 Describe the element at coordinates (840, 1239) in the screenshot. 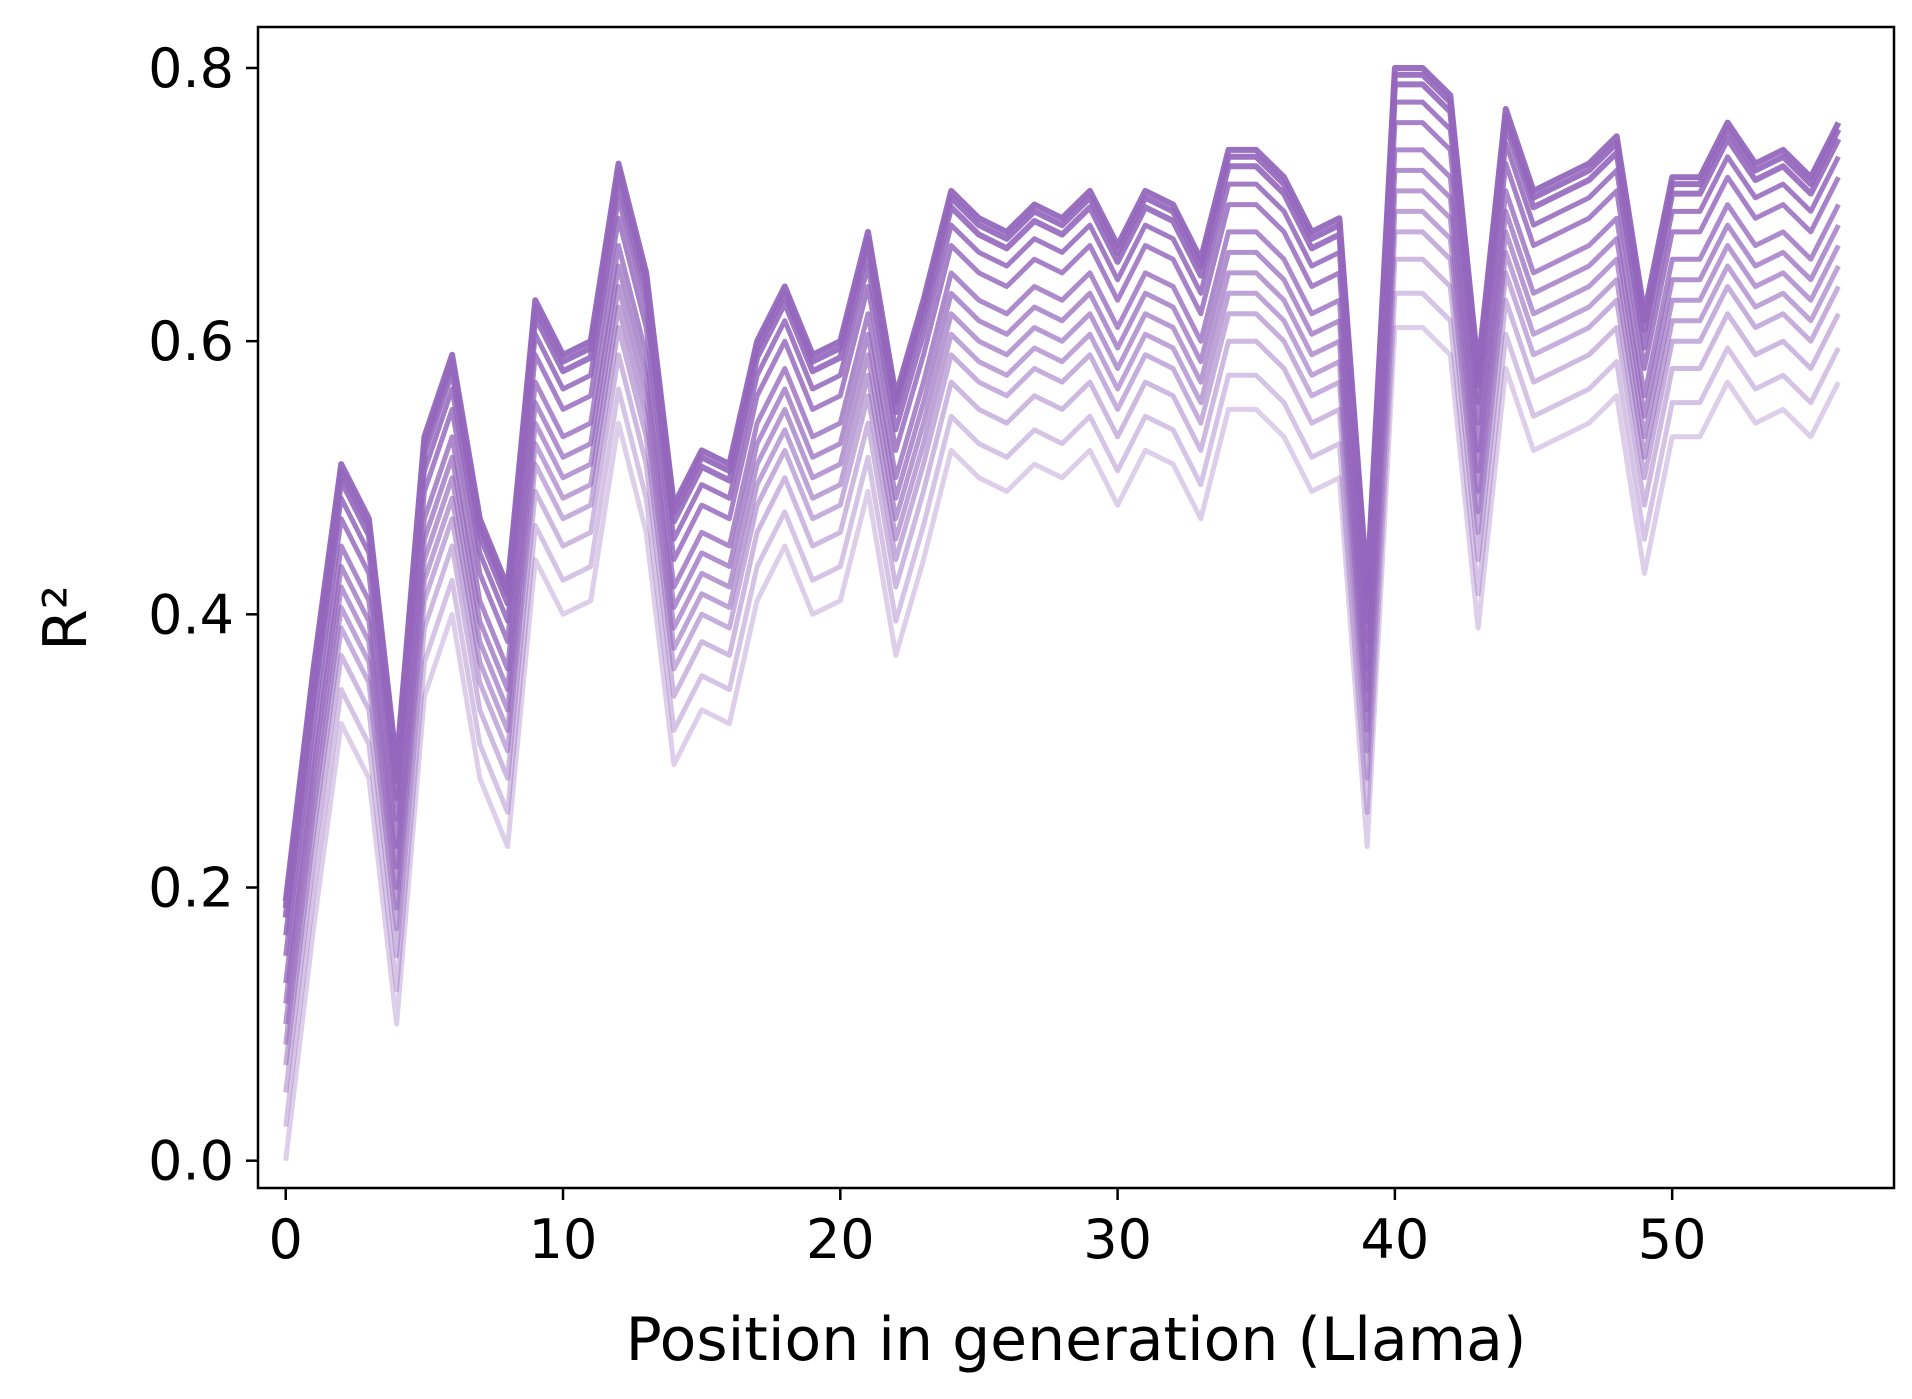

I see `x-tick-label: 20` at that location.